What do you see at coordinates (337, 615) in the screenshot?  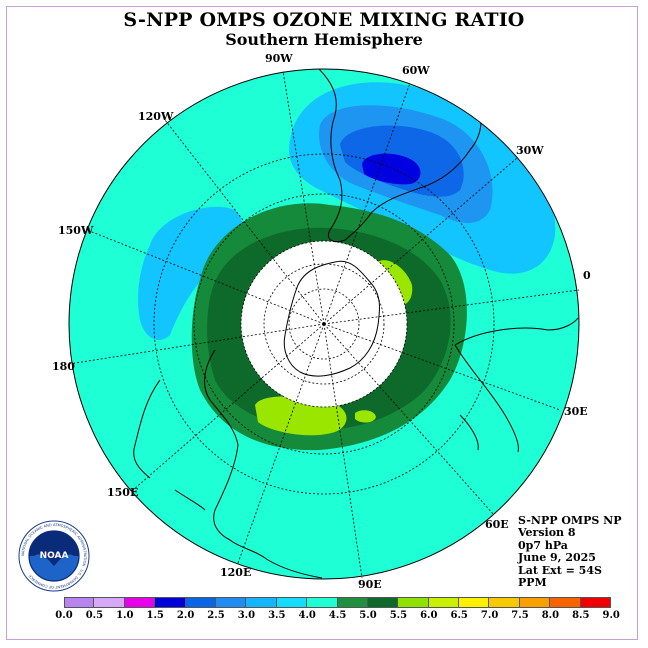 I see `colorbar-tick-label: 4.5` at bounding box center [337, 615].